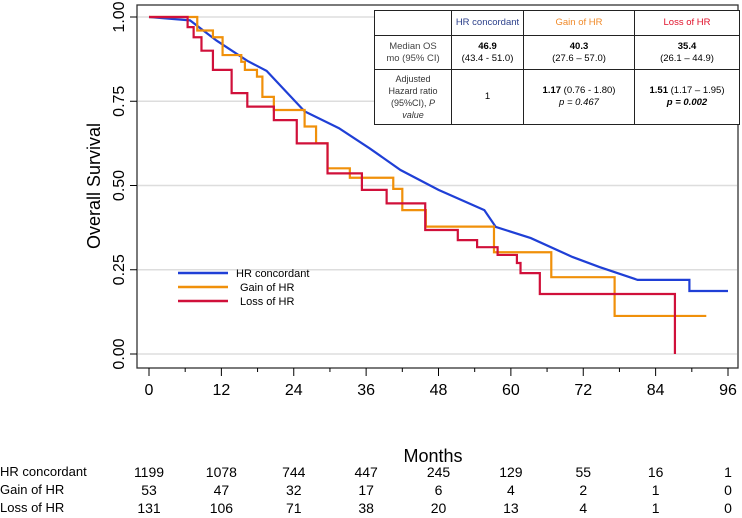 This screenshot has height=518, width=742. What do you see at coordinates (221, 490) in the screenshot?
I see `risk-count: 47` at bounding box center [221, 490].